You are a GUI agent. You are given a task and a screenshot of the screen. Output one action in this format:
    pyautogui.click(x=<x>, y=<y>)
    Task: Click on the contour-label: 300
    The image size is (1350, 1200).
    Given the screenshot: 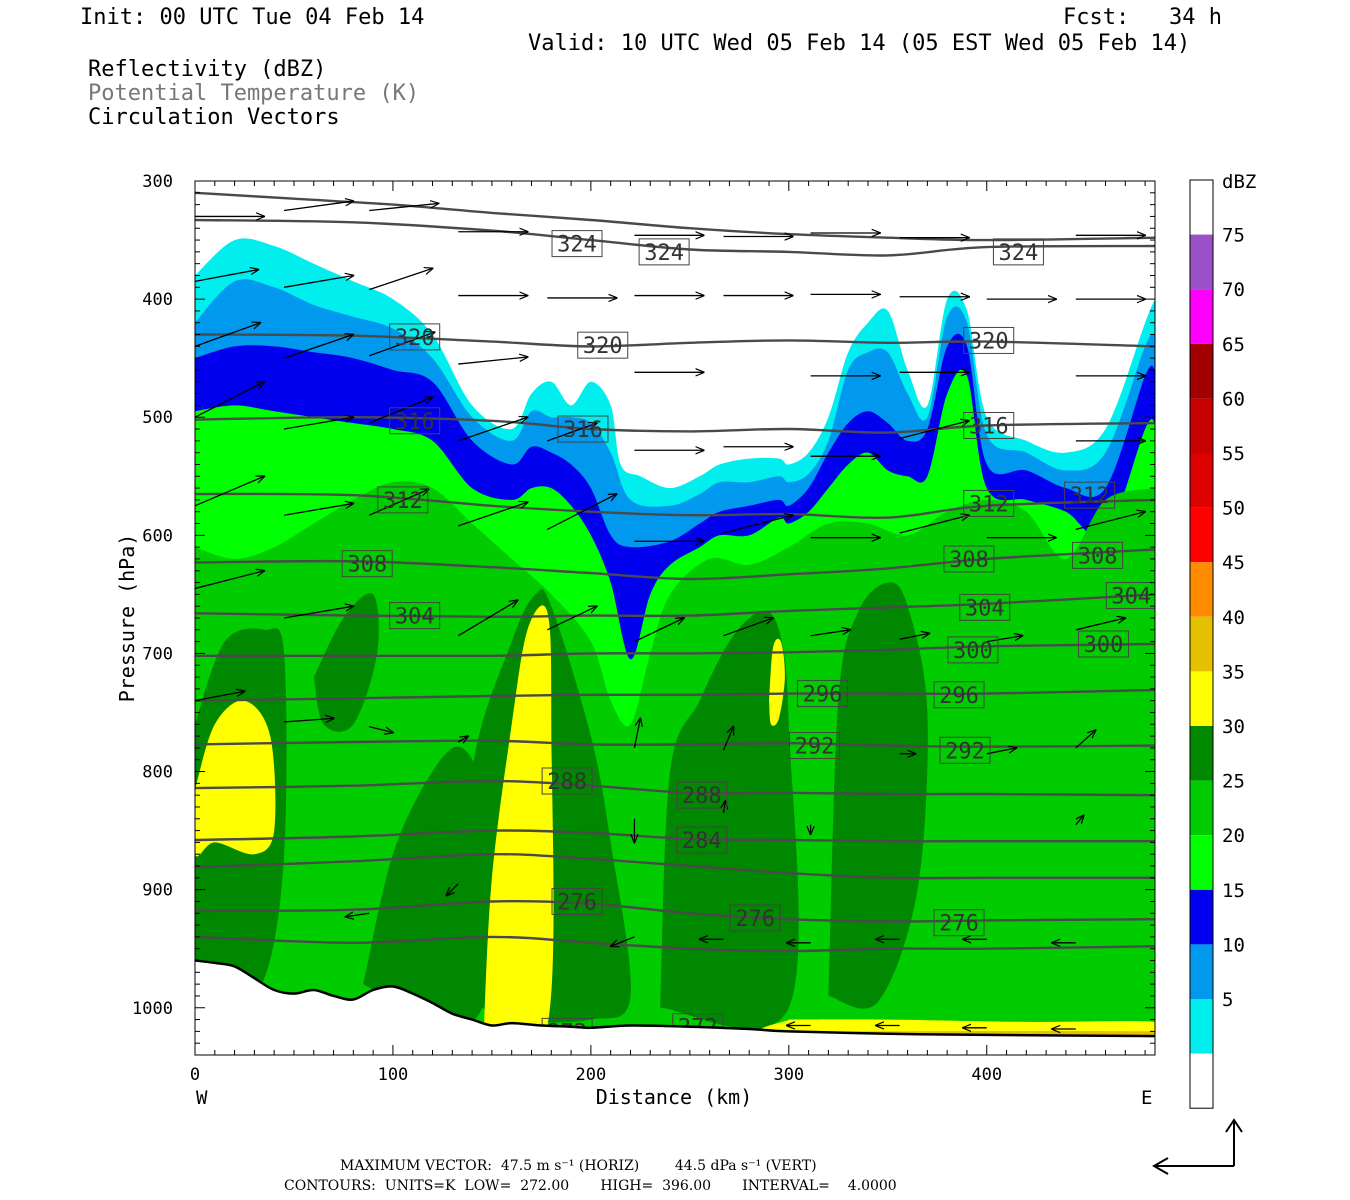 What is the action you would take?
    pyautogui.click(x=973, y=651)
    